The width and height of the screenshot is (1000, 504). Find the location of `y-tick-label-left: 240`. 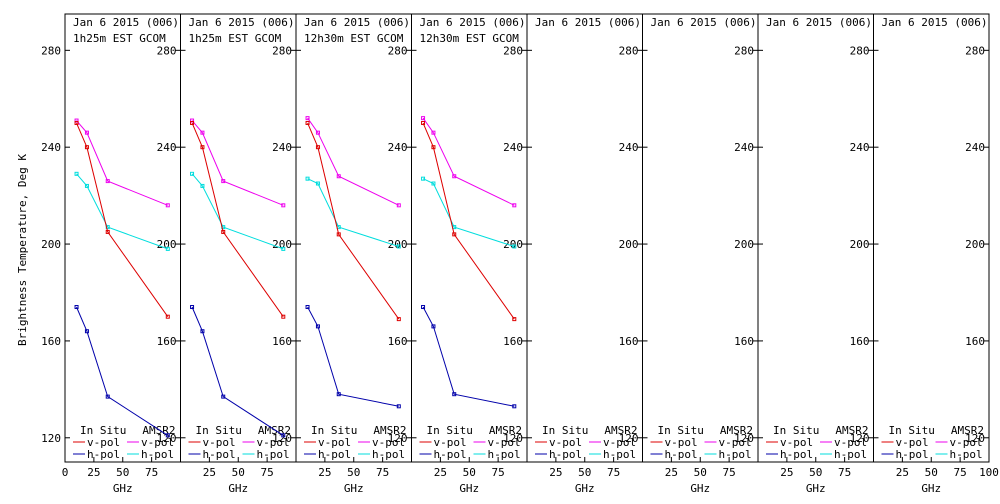

y-tick-label-left: 240 is located at coordinates (51, 147).